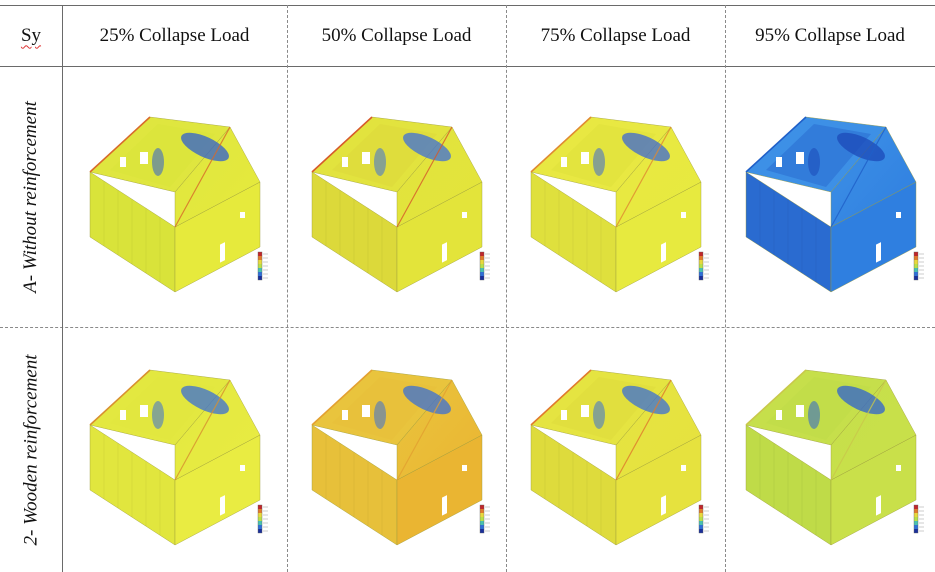 The image size is (935, 572). What do you see at coordinates (467, 66) in the screenshot?
I see `header-divider` at bounding box center [467, 66].